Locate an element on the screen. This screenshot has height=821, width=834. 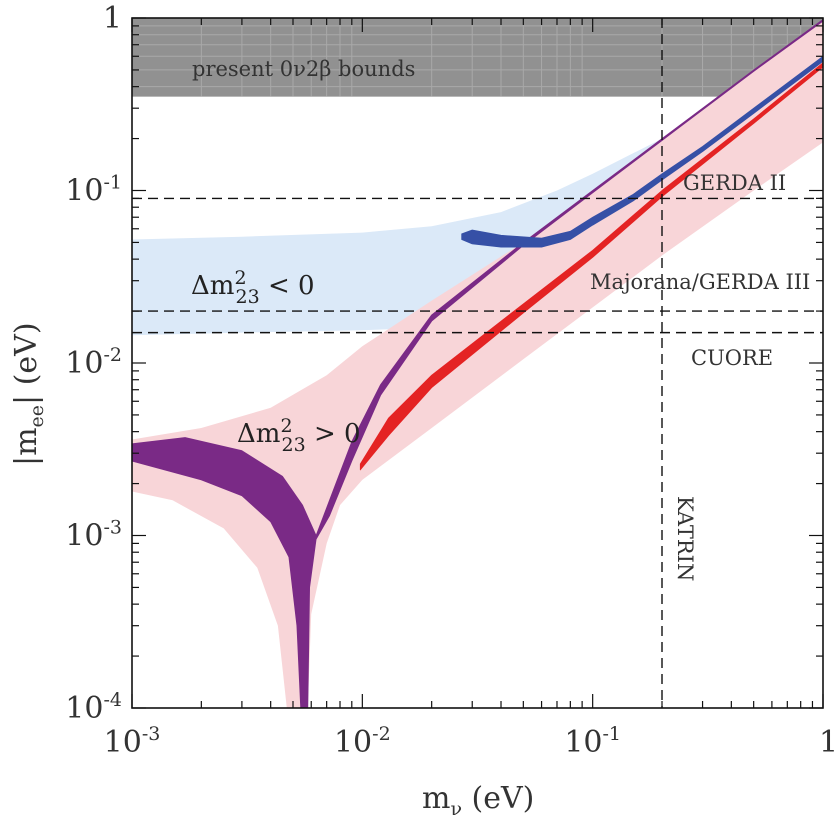
x-axis-label-sub: ν is located at coordinates (456, 809).